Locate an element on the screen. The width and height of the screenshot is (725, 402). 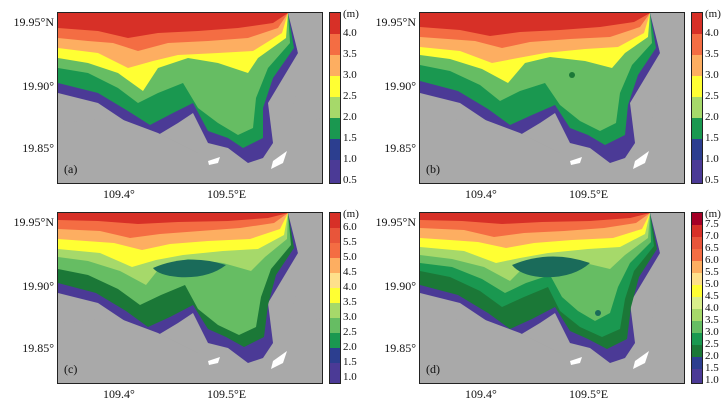
panel-label: (d) is located at coordinates (433, 369).